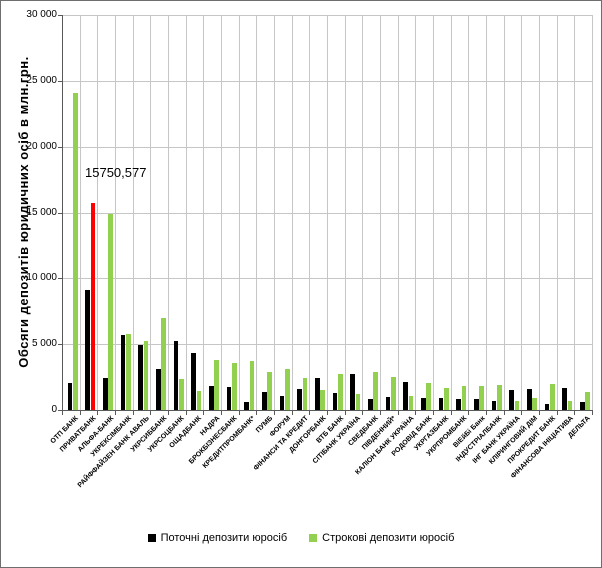  Describe the element at coordinates (381, 538) in the screenshot. I see `legend-item-term-deposits: Строкові депозити юросіб` at that location.